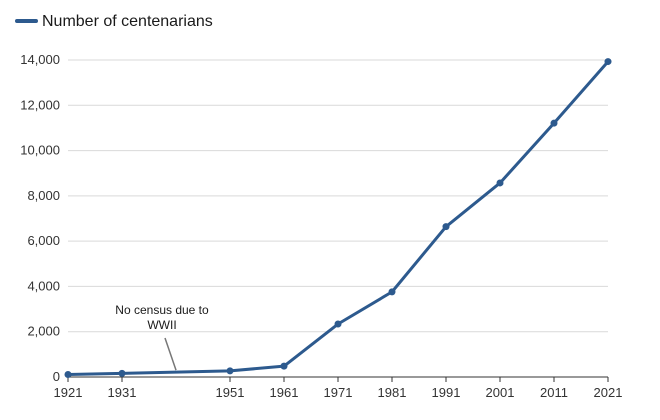  I want to click on y-tick-label: 0, so click(56, 376).